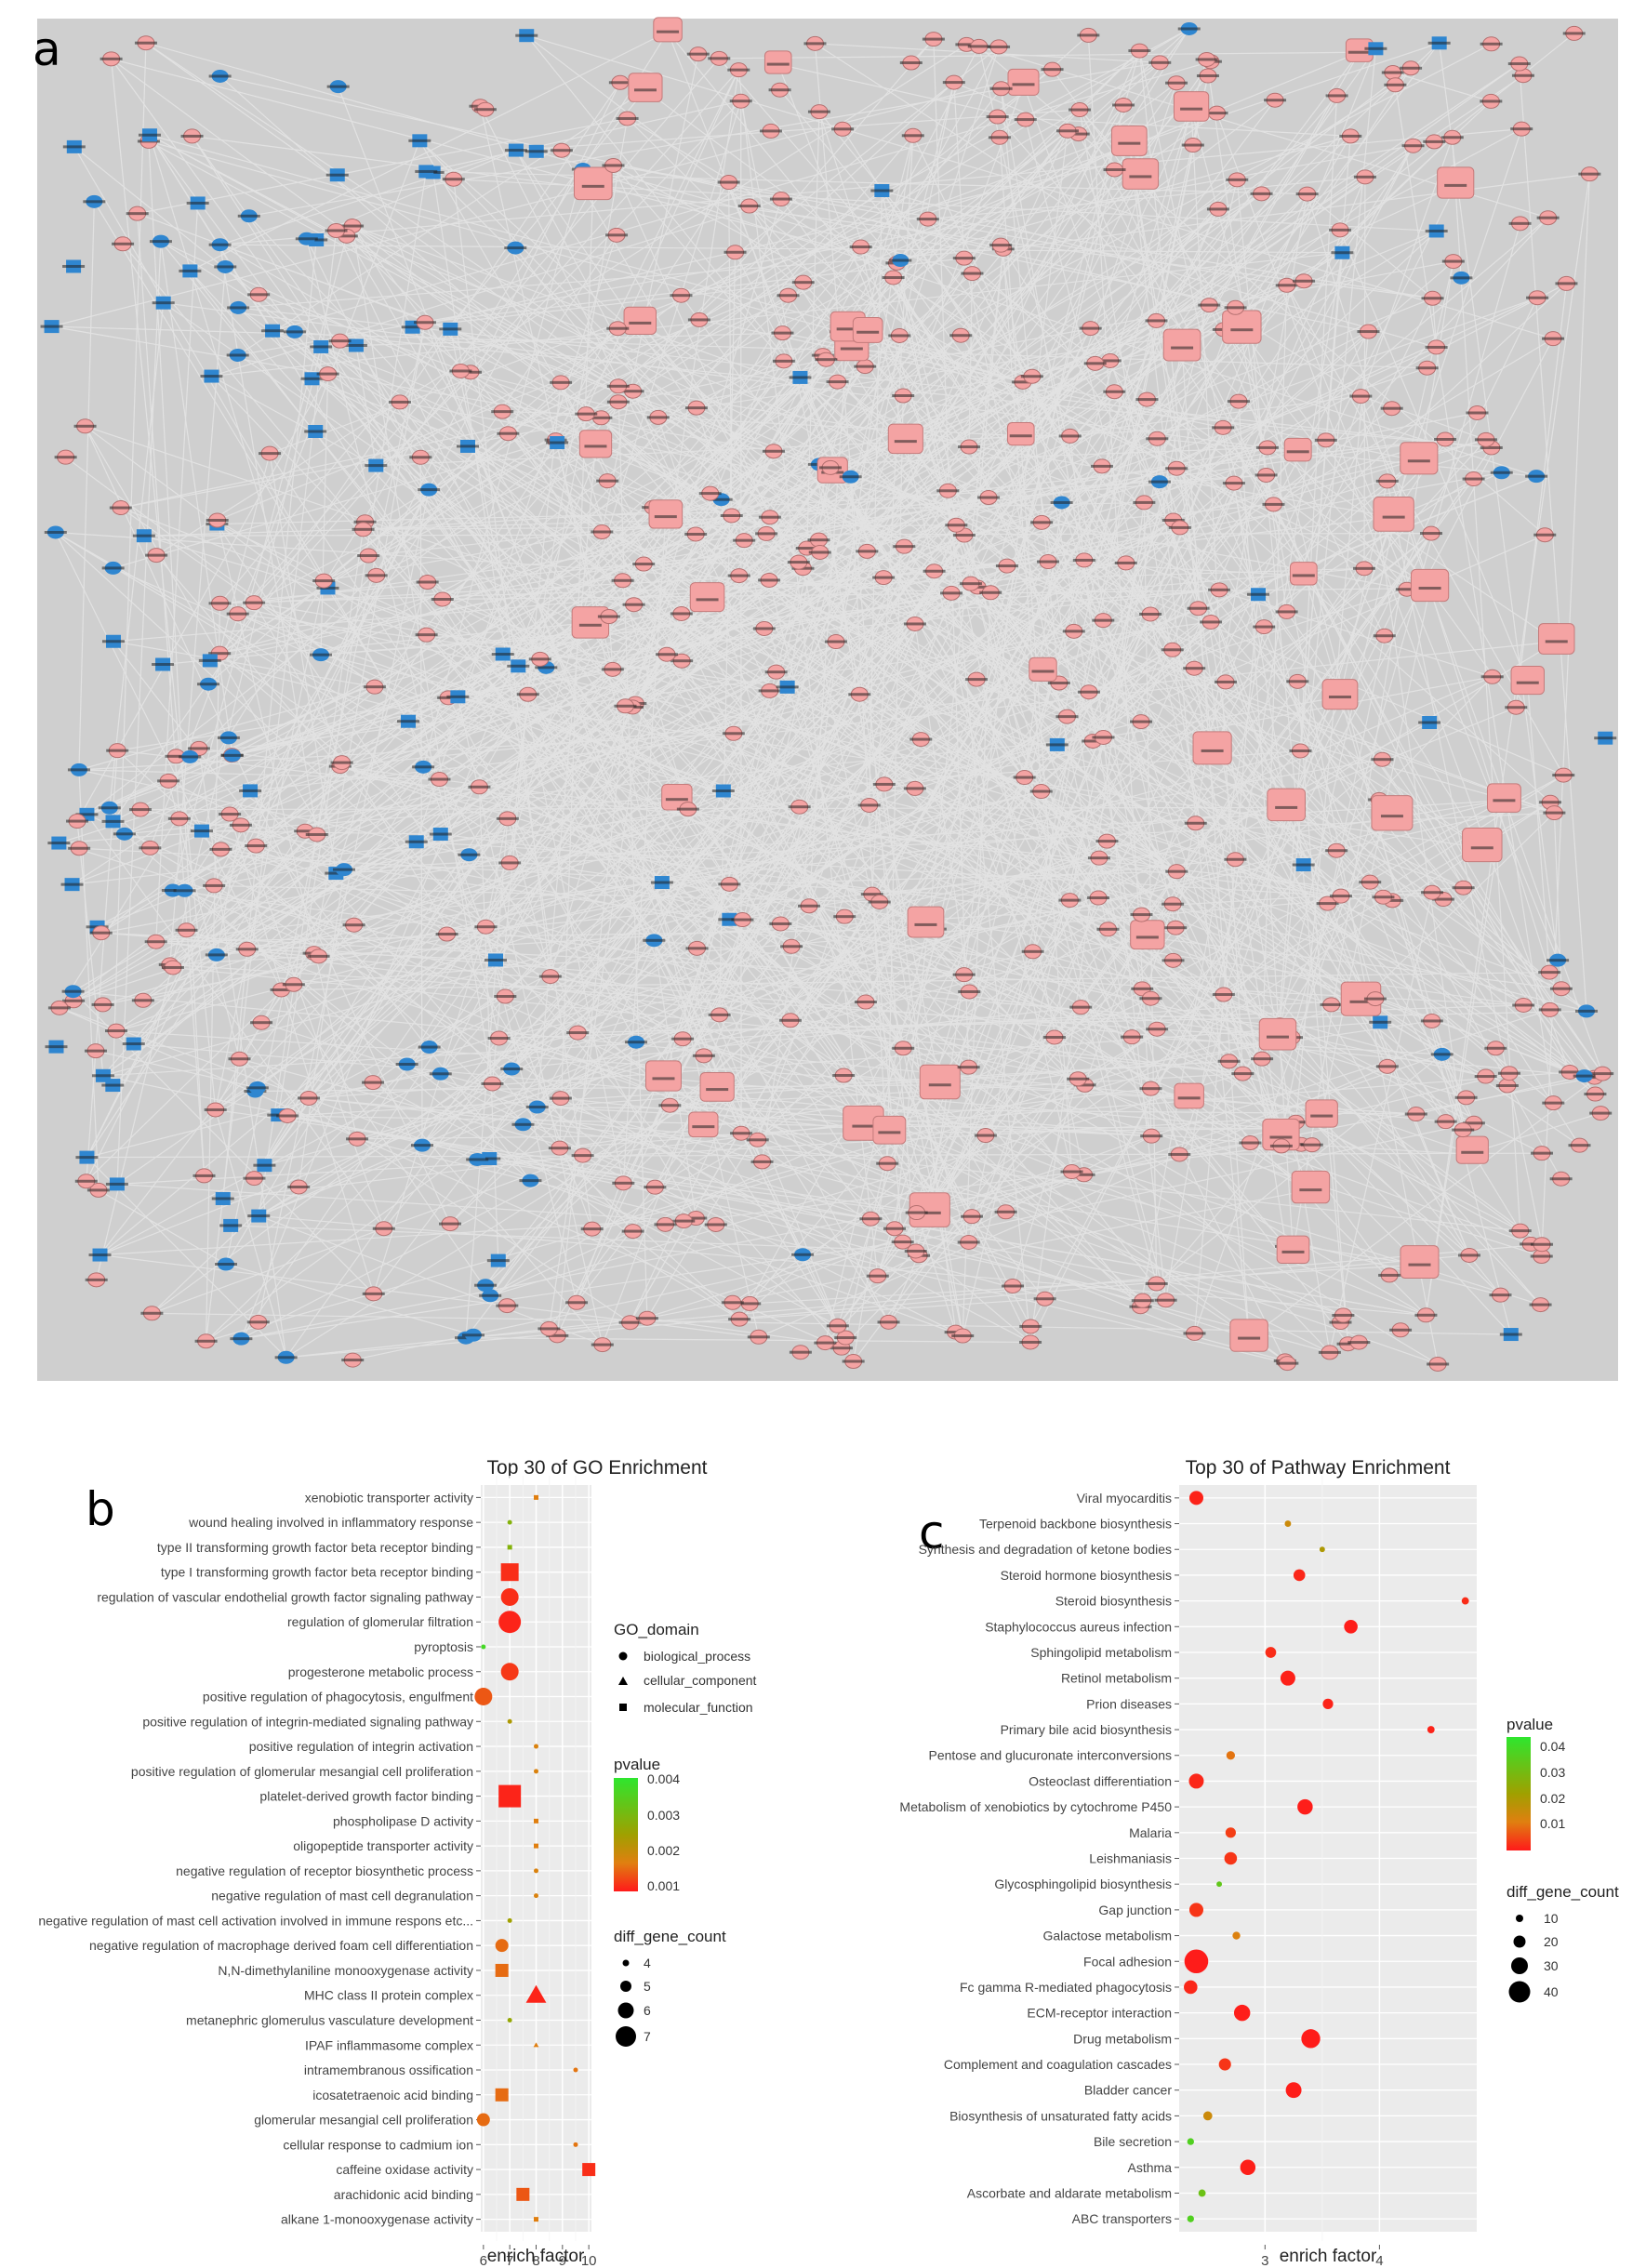 The width and height of the screenshot is (1646, 2268). What do you see at coordinates (1135, 1910) in the screenshot?
I see `category-label: Gap junction` at bounding box center [1135, 1910].